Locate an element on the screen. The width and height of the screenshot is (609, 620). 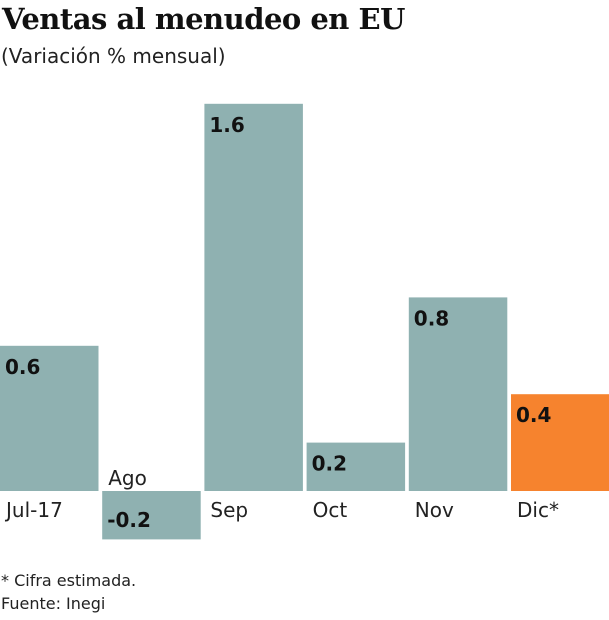
category-label: Nov is located at coordinates (434, 510).